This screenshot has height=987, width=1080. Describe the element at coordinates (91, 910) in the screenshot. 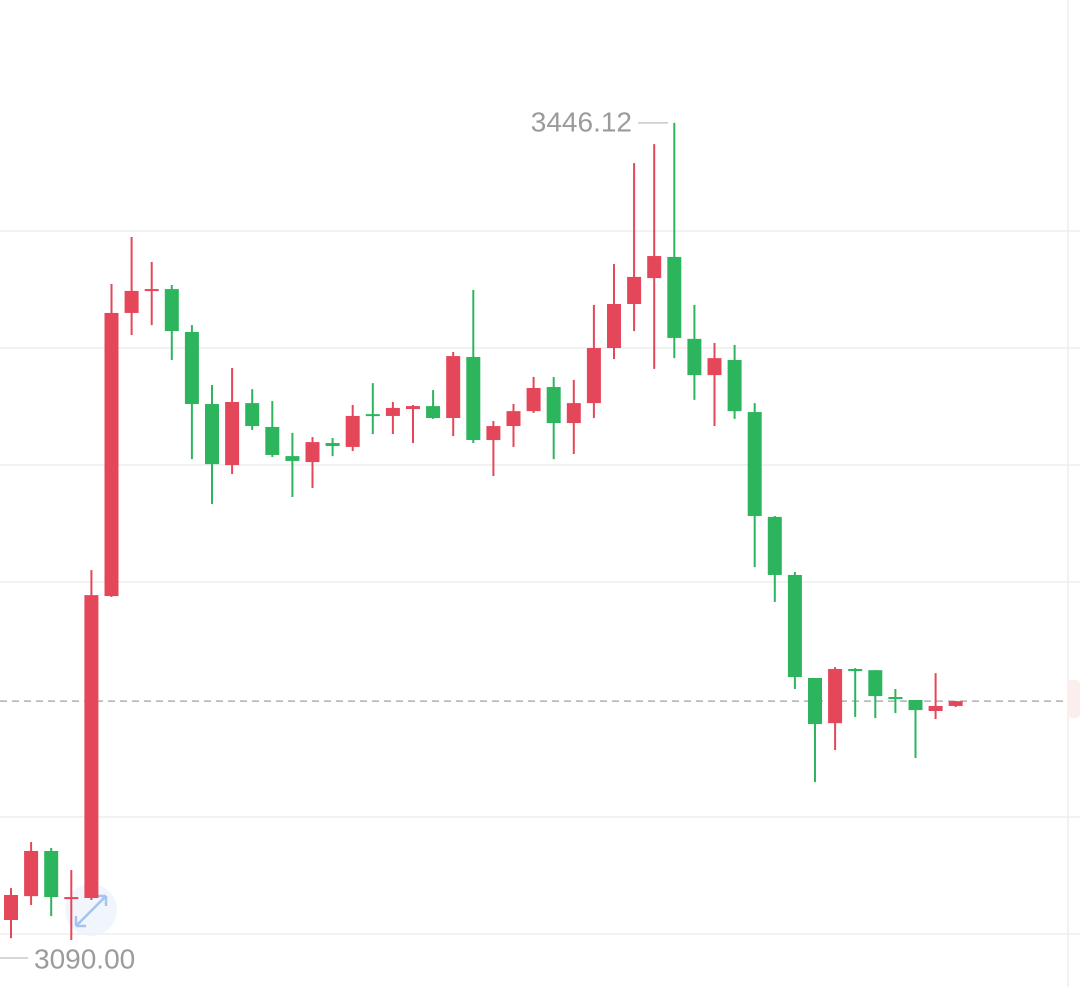

I see `expand-icon` at that location.